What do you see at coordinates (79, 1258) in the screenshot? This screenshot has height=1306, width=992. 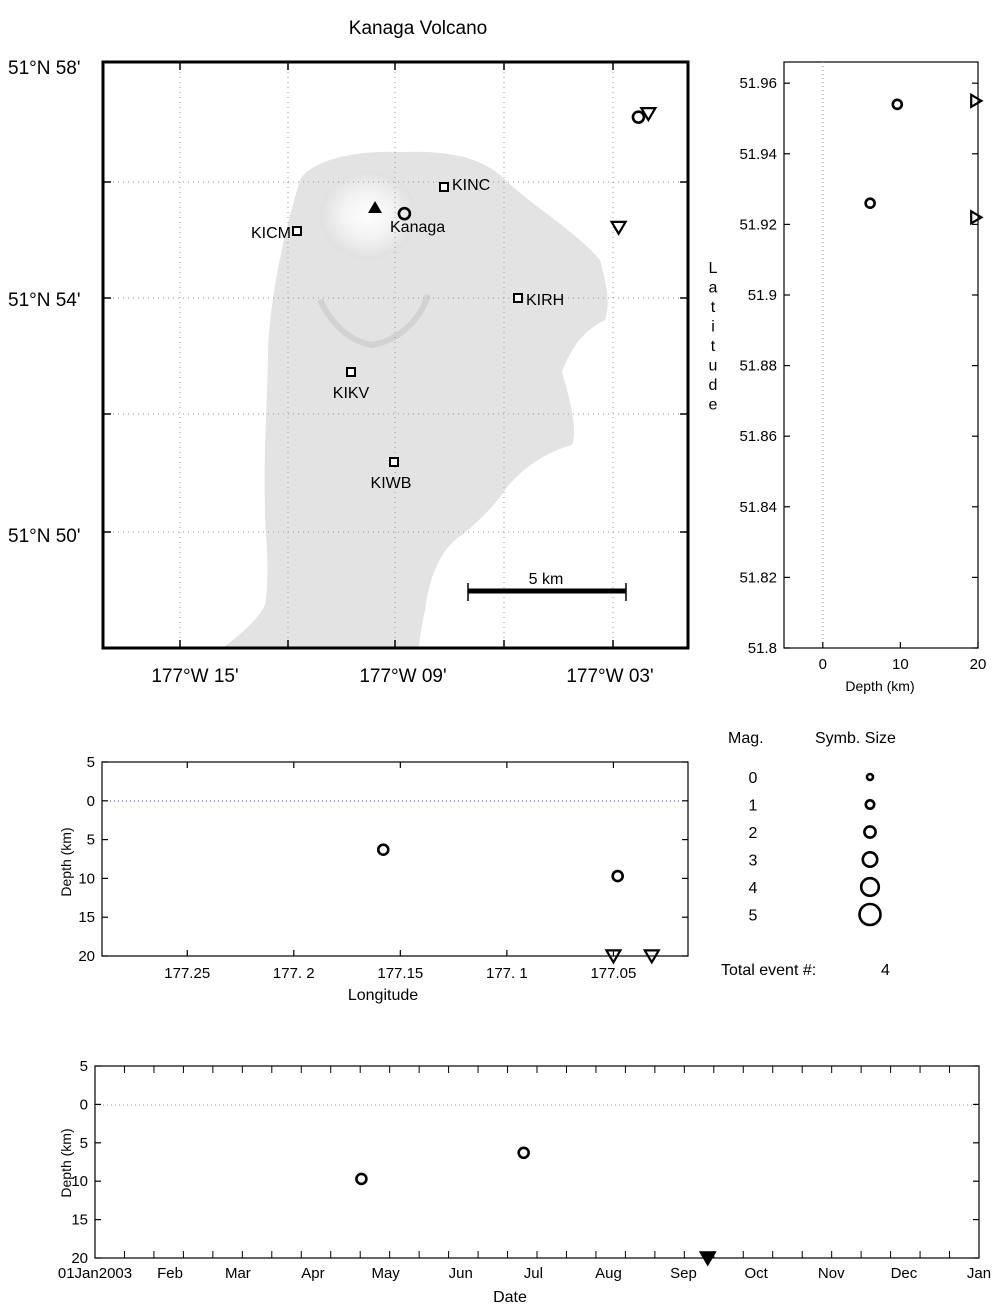 I see `date-ytick-label: 20` at bounding box center [79, 1258].